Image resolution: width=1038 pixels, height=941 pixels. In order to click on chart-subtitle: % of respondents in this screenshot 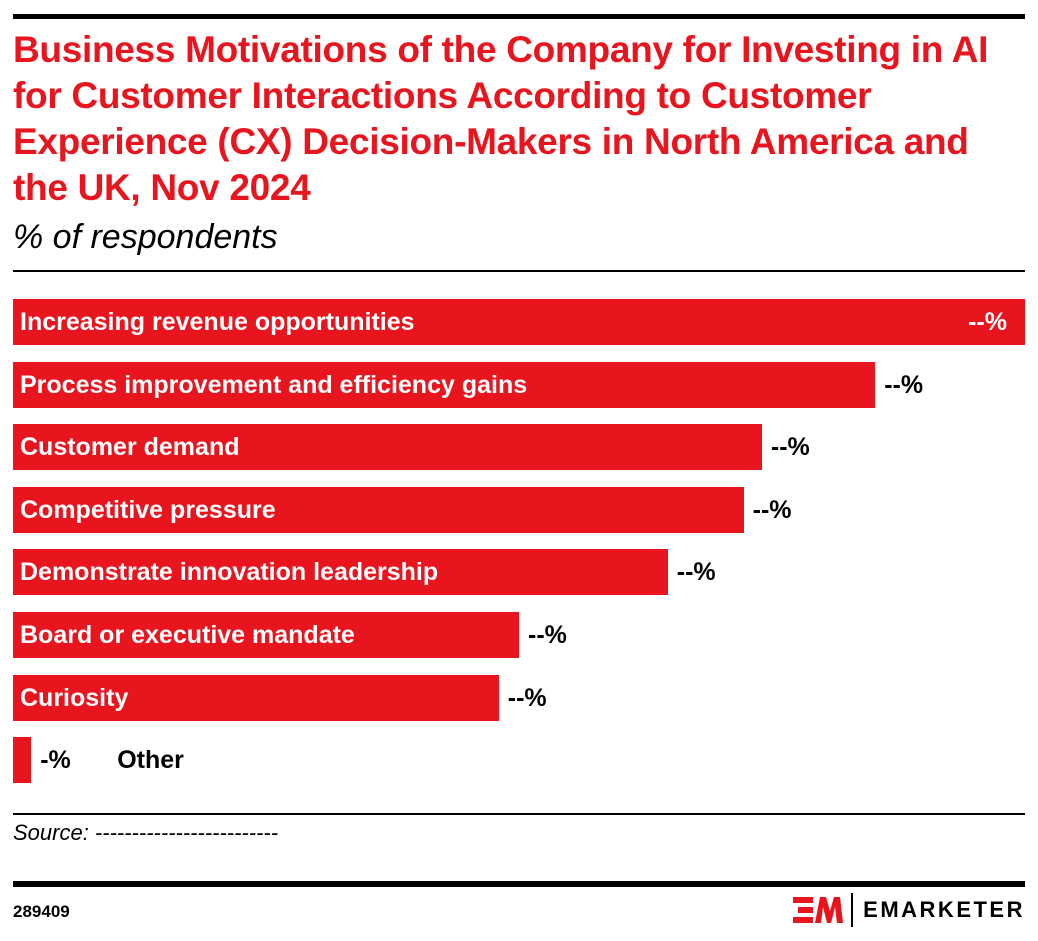, I will do `click(145, 237)`.